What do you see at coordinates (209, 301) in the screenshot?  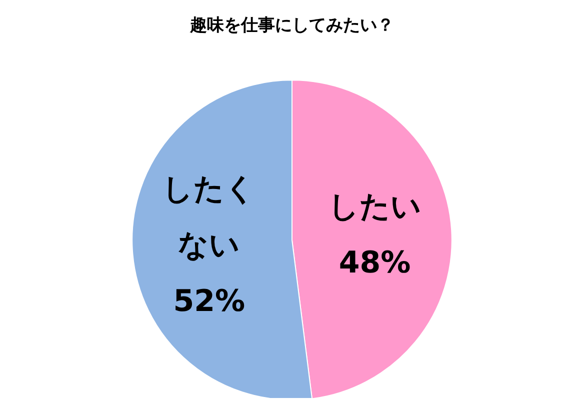 I see `data-label: 52%` at bounding box center [209, 301].